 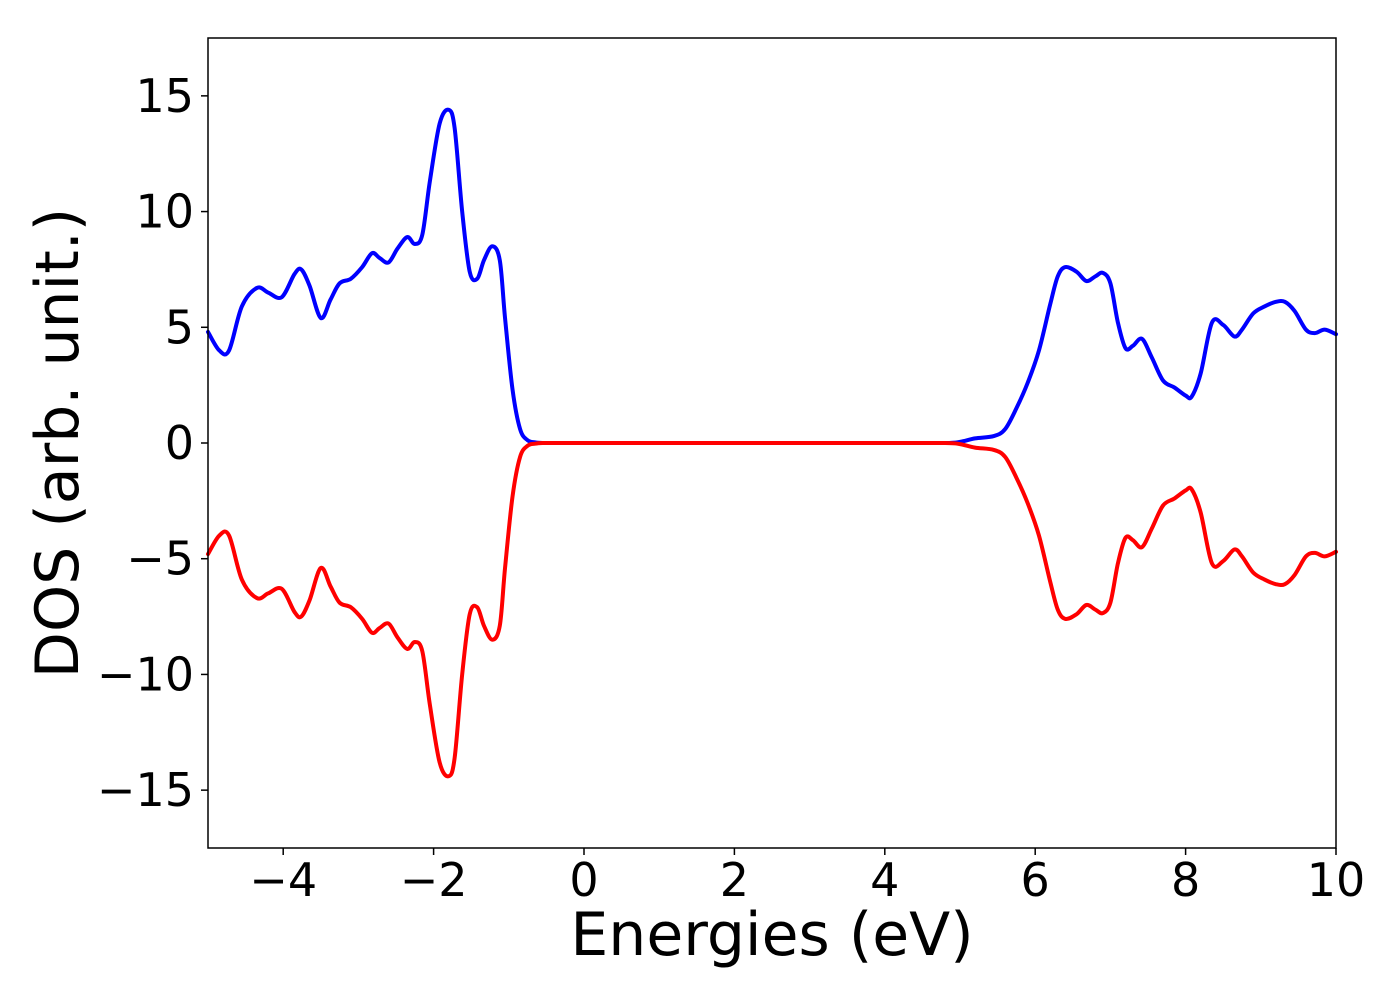 I want to click on x-tick-label: 8, so click(x=1185, y=880).